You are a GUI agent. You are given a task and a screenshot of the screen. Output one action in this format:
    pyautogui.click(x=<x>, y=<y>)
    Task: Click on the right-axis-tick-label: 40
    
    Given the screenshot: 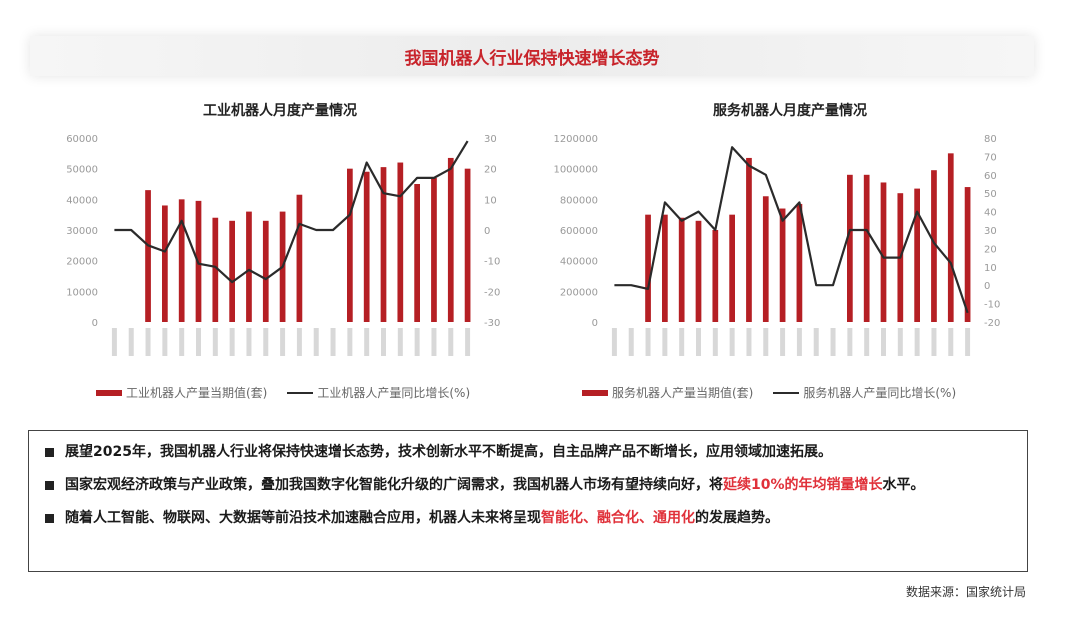 What is the action you would take?
    pyautogui.click(x=990, y=213)
    